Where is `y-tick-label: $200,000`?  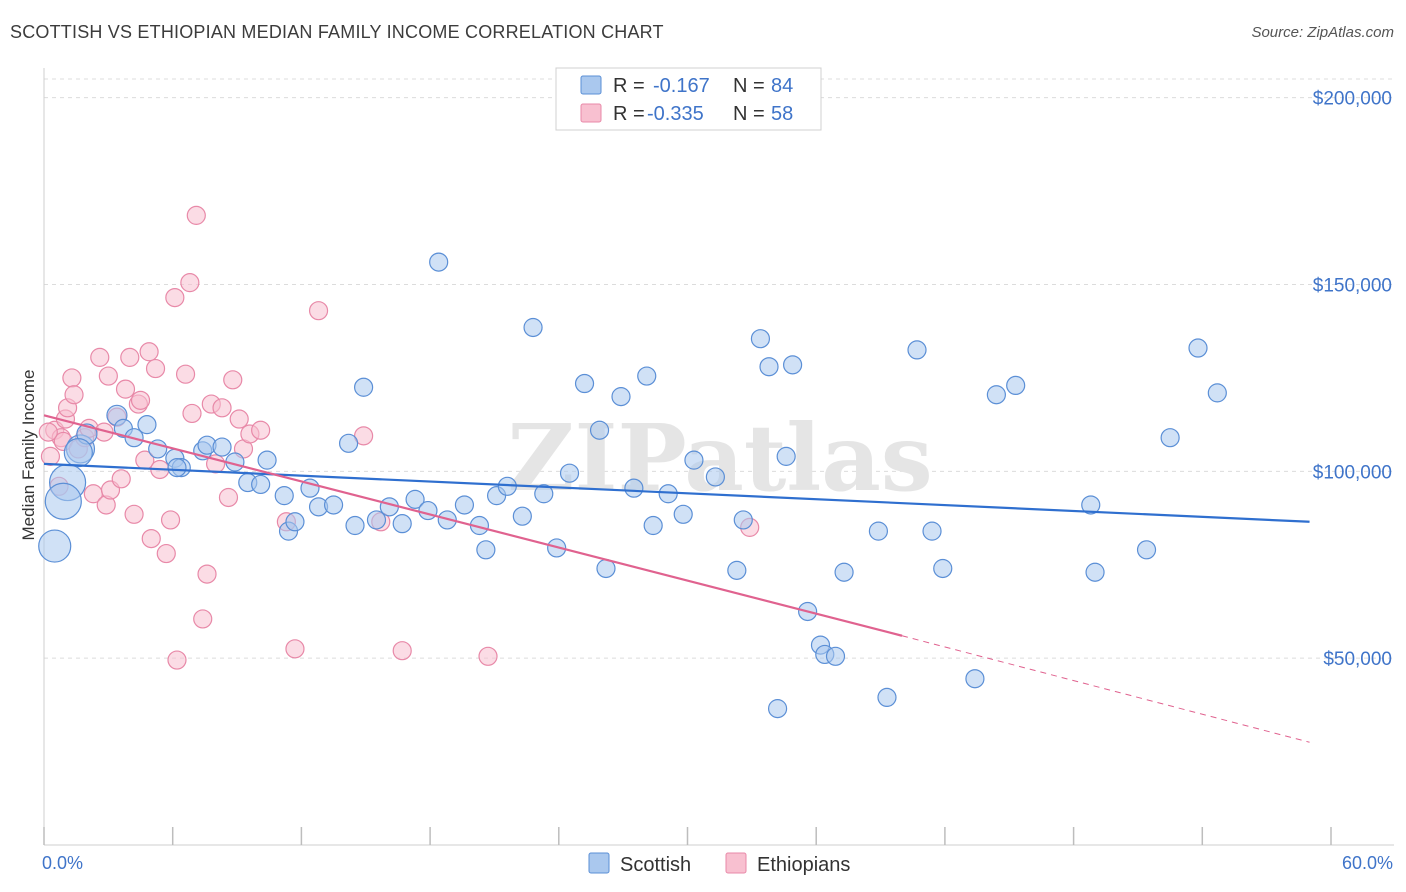
y-tick-label: $200,000 is located at coordinates (1352, 99).